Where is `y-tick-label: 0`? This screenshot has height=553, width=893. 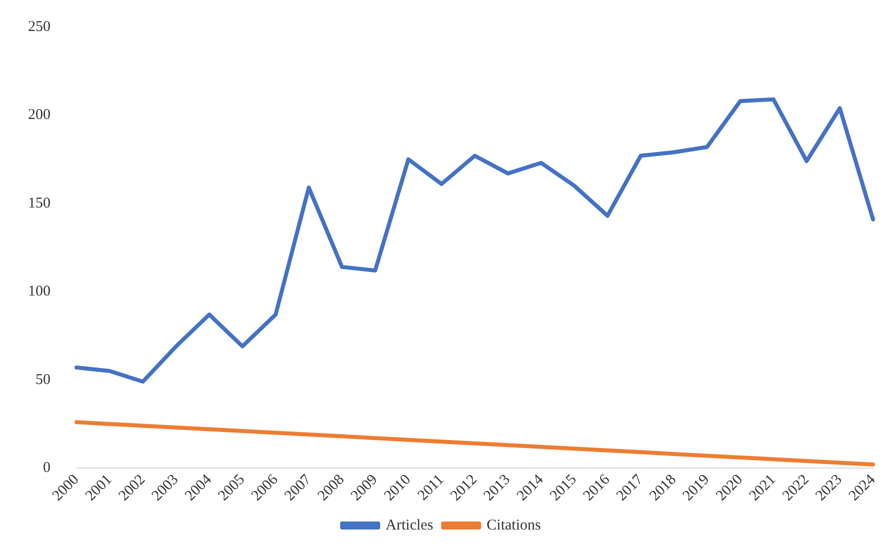 y-tick-label: 0 is located at coordinates (46, 468).